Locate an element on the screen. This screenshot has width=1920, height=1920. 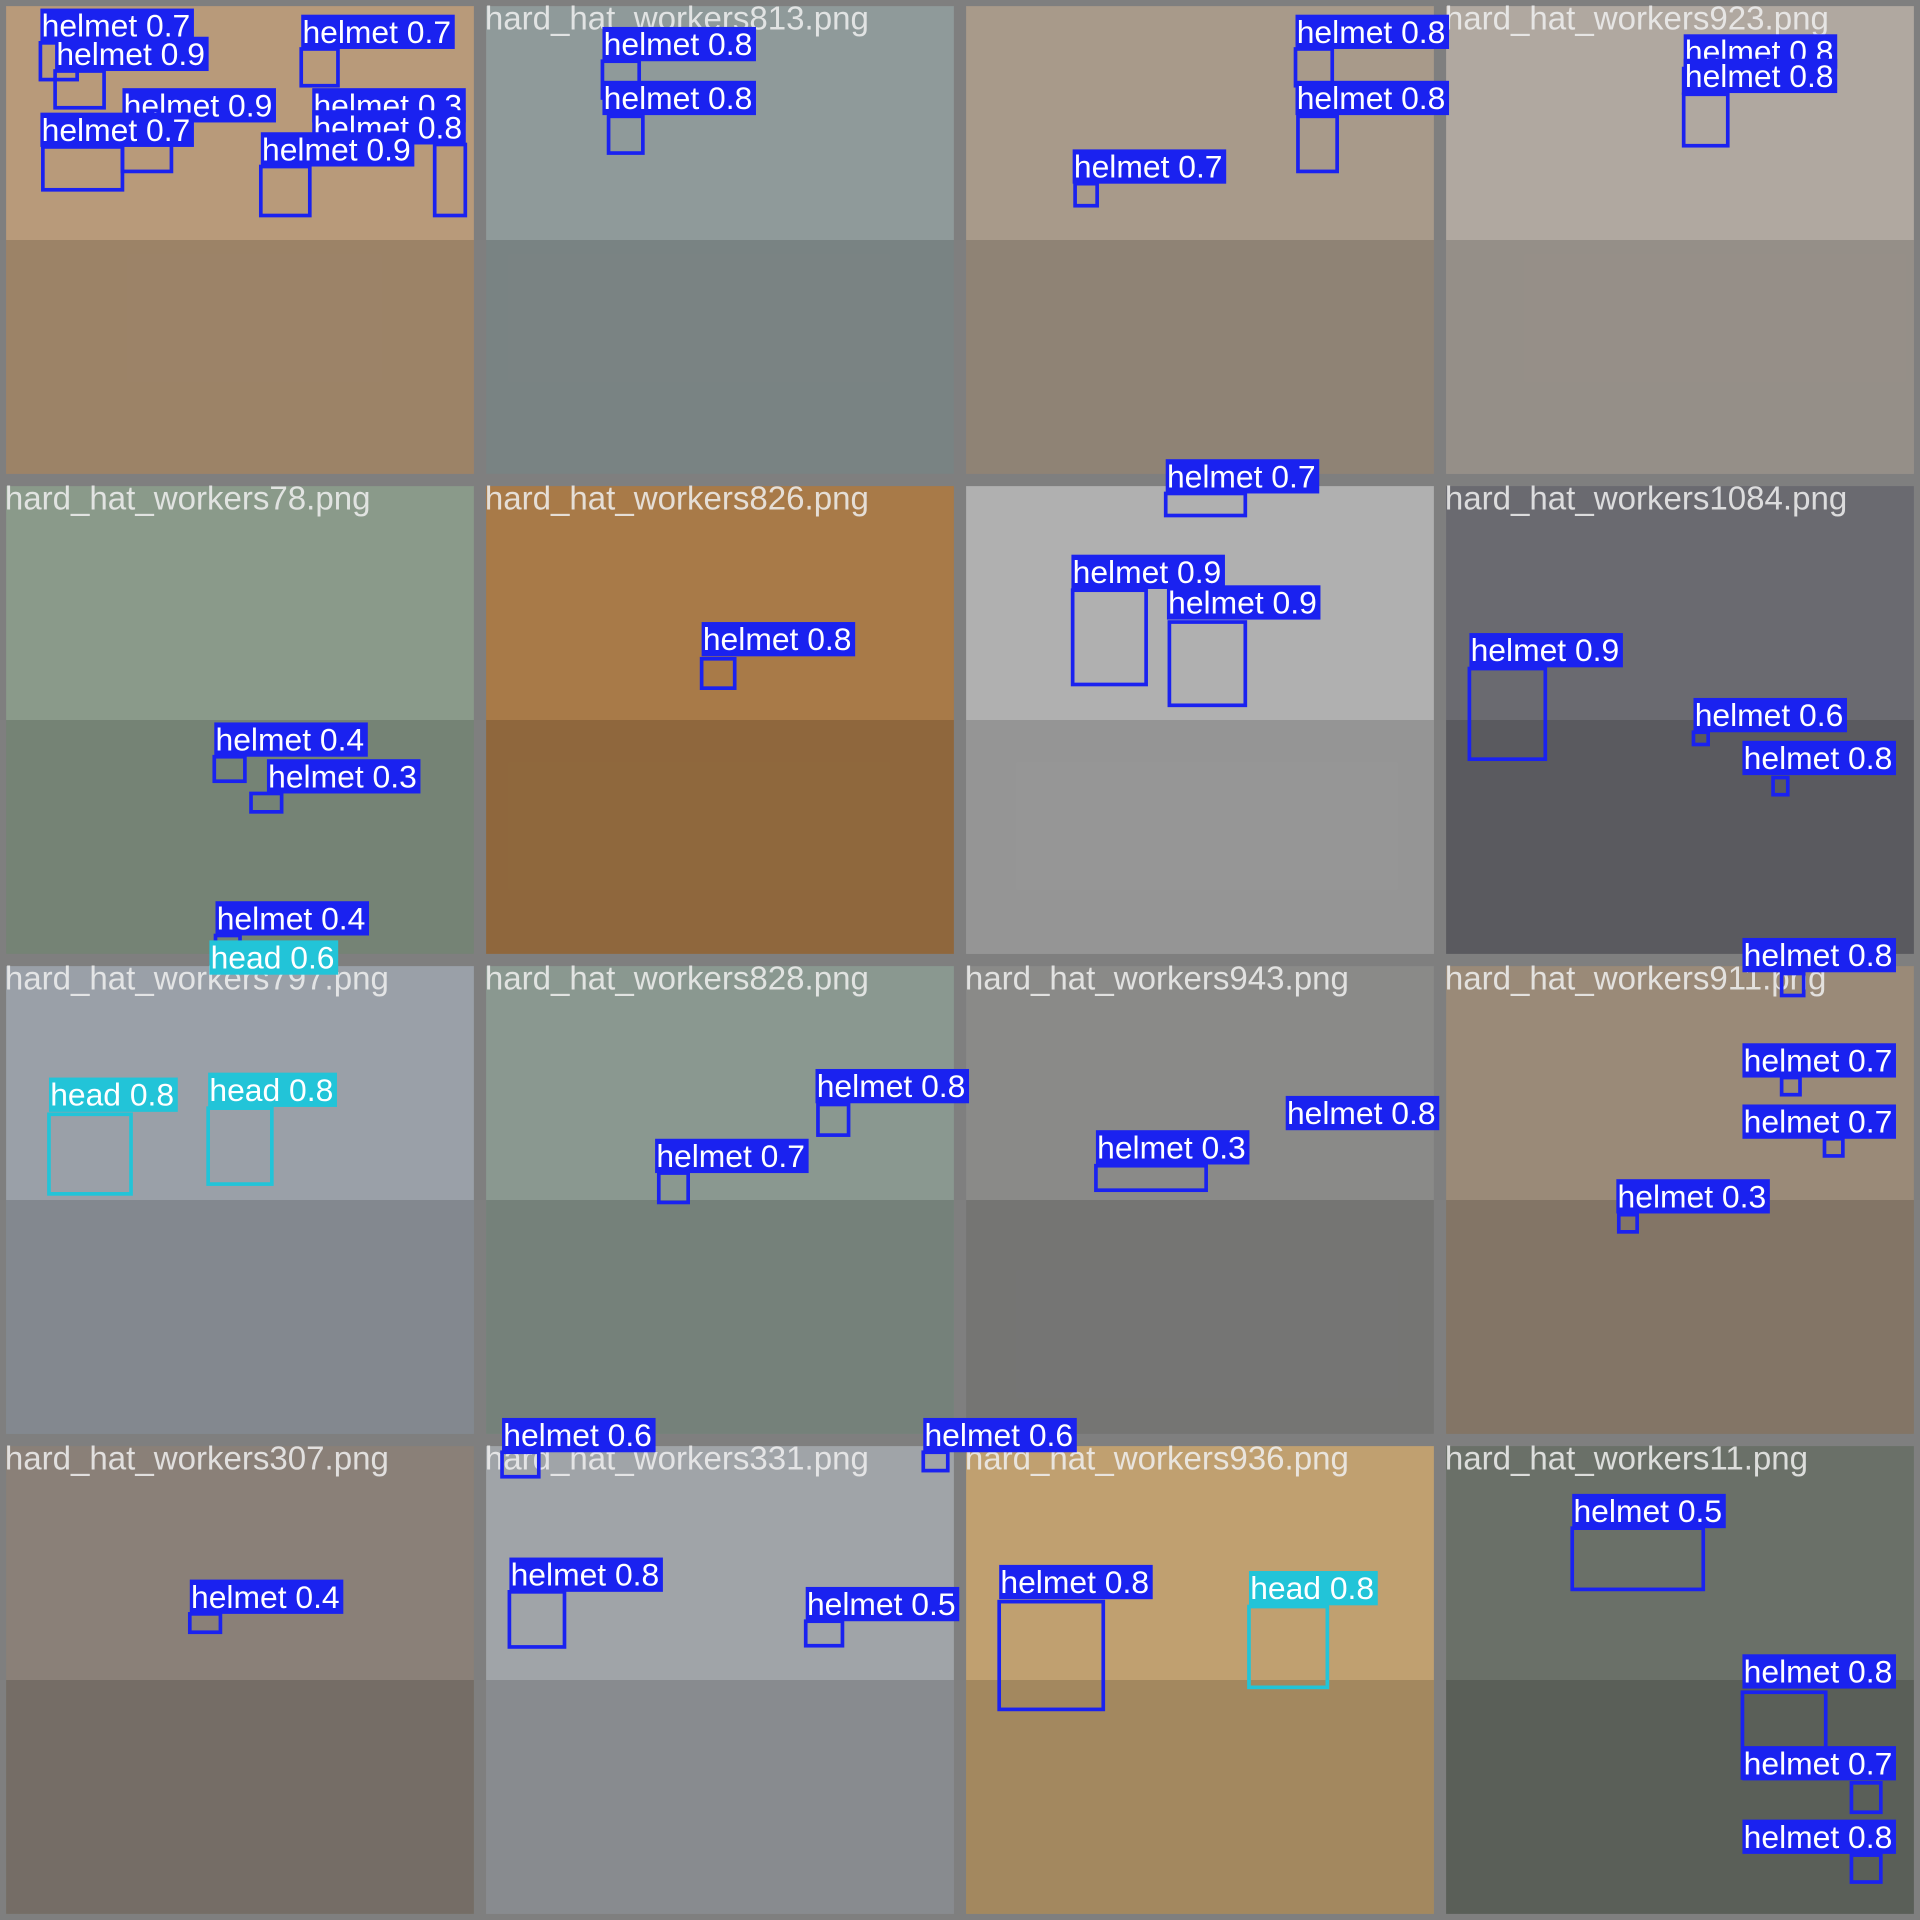
tile-title: hard_hat_workers11.png is located at coordinates (1626, 1458).